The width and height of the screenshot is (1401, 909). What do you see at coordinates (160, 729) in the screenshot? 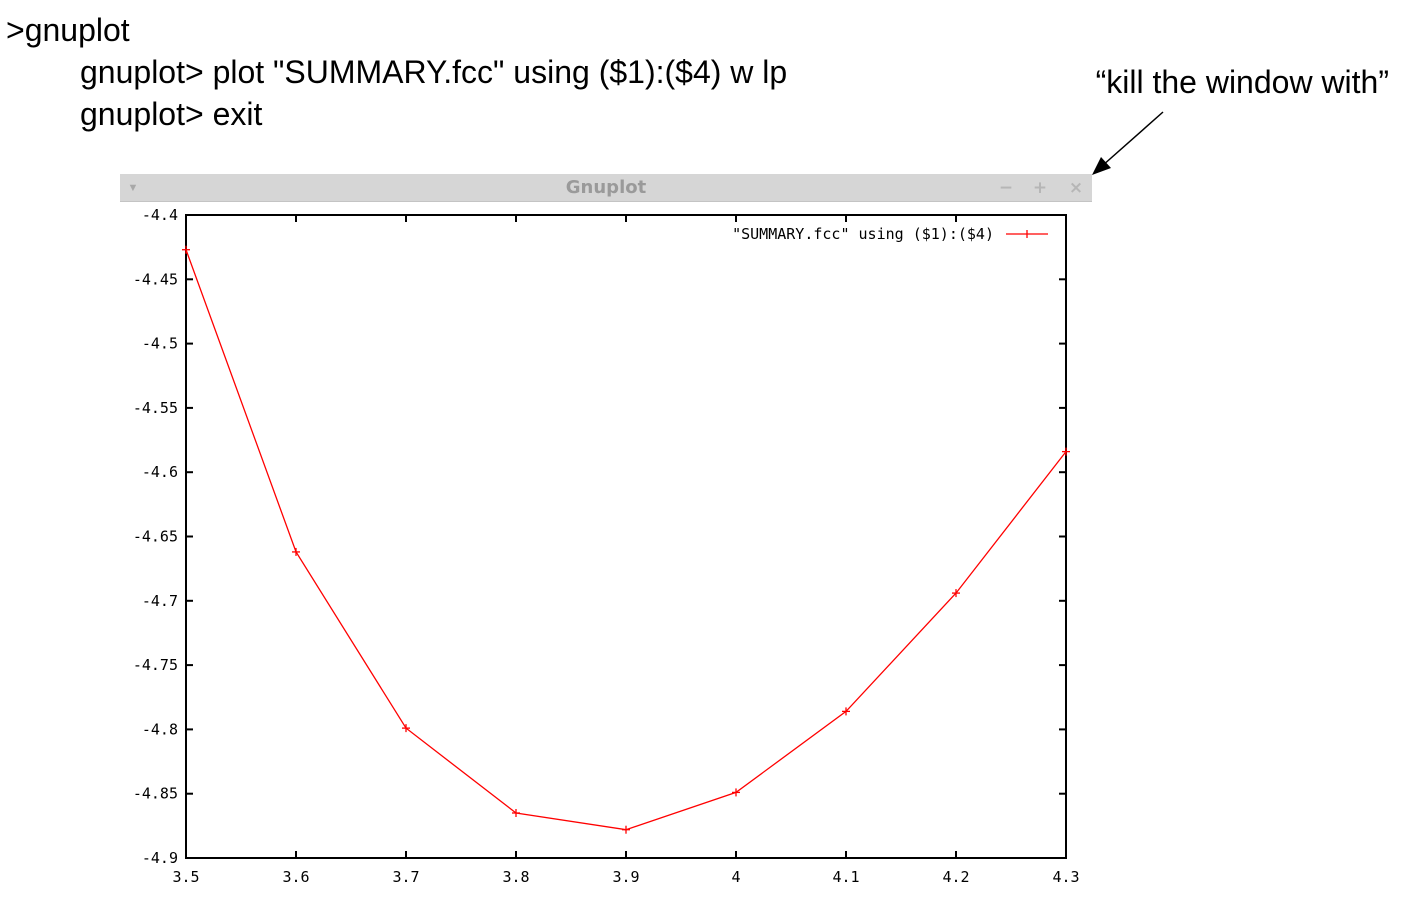
I see `y-tick-label: -4.8` at bounding box center [160, 729].